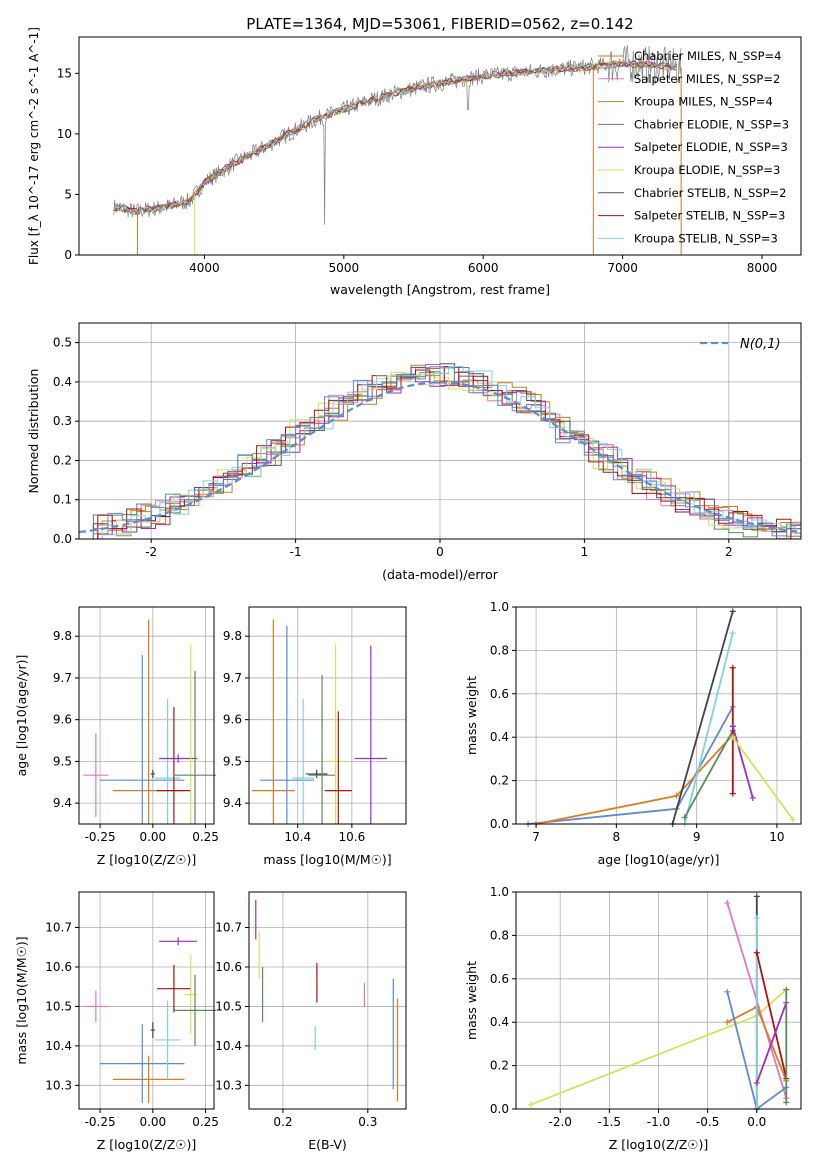 Image resolution: width=819 pixels, height=1170 pixels. What do you see at coordinates (296, 552) in the screenshot?
I see `x-tick-label: -1` at bounding box center [296, 552].